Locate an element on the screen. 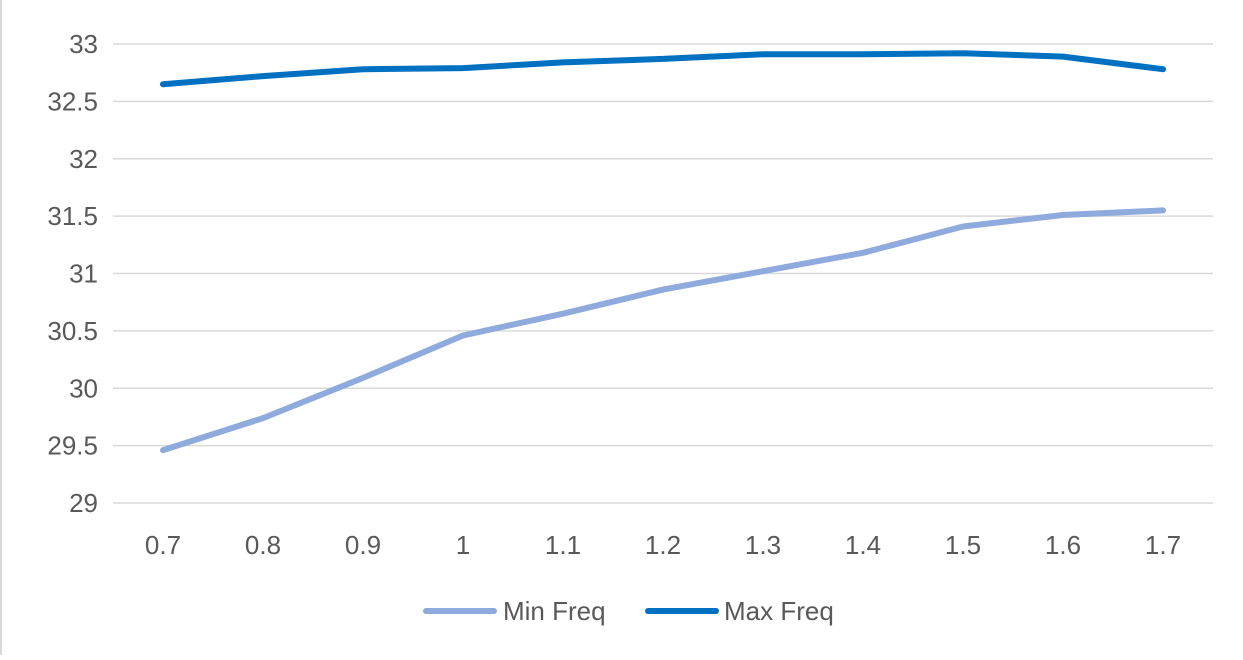 Image resolution: width=1243 pixels, height=660 pixels. legend-label: Min Freq is located at coordinates (554, 611).